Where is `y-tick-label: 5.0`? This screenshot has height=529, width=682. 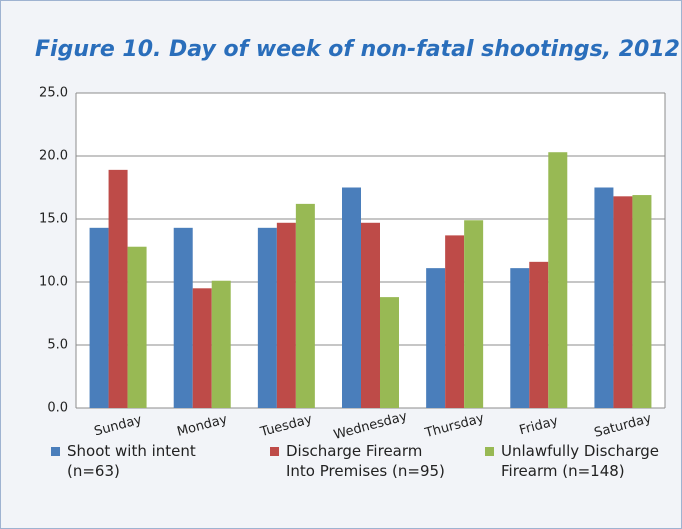
y-tick-label: 5.0 is located at coordinates (57, 345).